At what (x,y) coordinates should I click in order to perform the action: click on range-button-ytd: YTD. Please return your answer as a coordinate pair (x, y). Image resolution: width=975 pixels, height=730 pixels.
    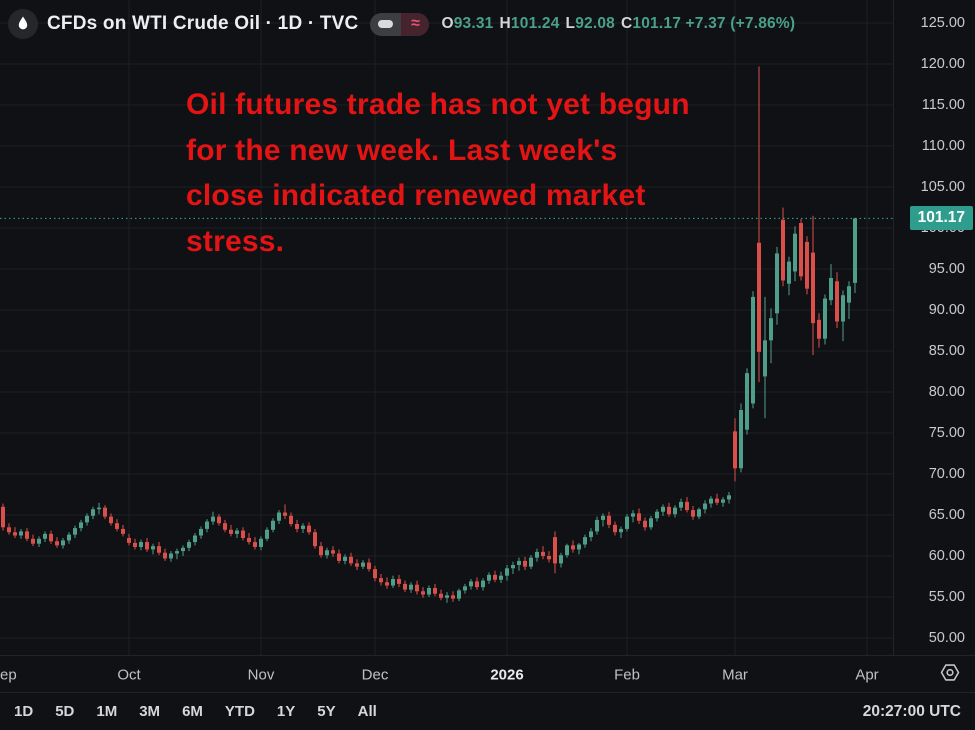
    Looking at the image, I should click on (239, 711).